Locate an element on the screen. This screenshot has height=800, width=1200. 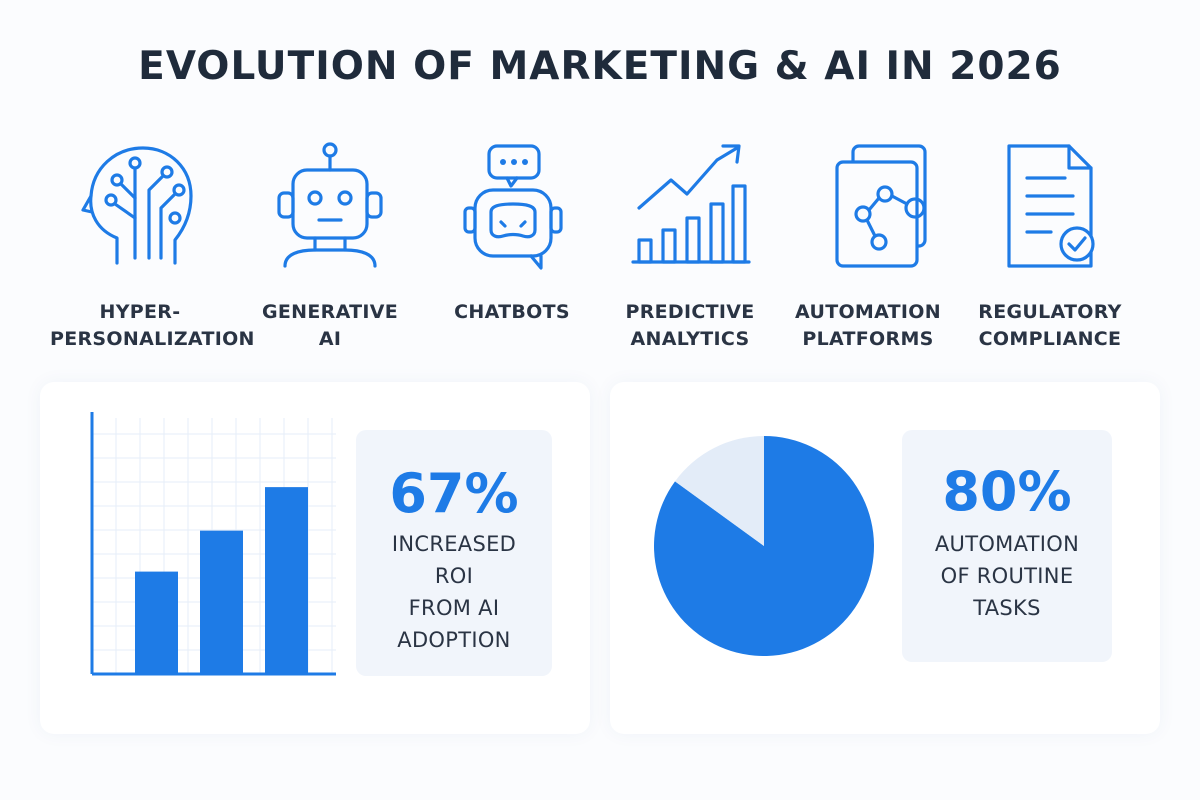
trend-chart-icon is located at coordinates (691, 204).